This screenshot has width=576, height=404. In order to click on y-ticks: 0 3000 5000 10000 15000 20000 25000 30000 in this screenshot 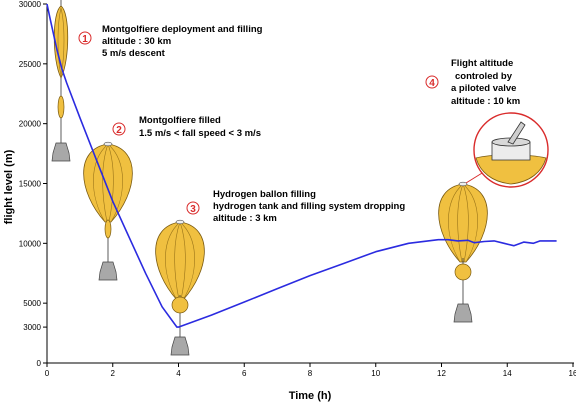, I will do `click(33, 184)`.